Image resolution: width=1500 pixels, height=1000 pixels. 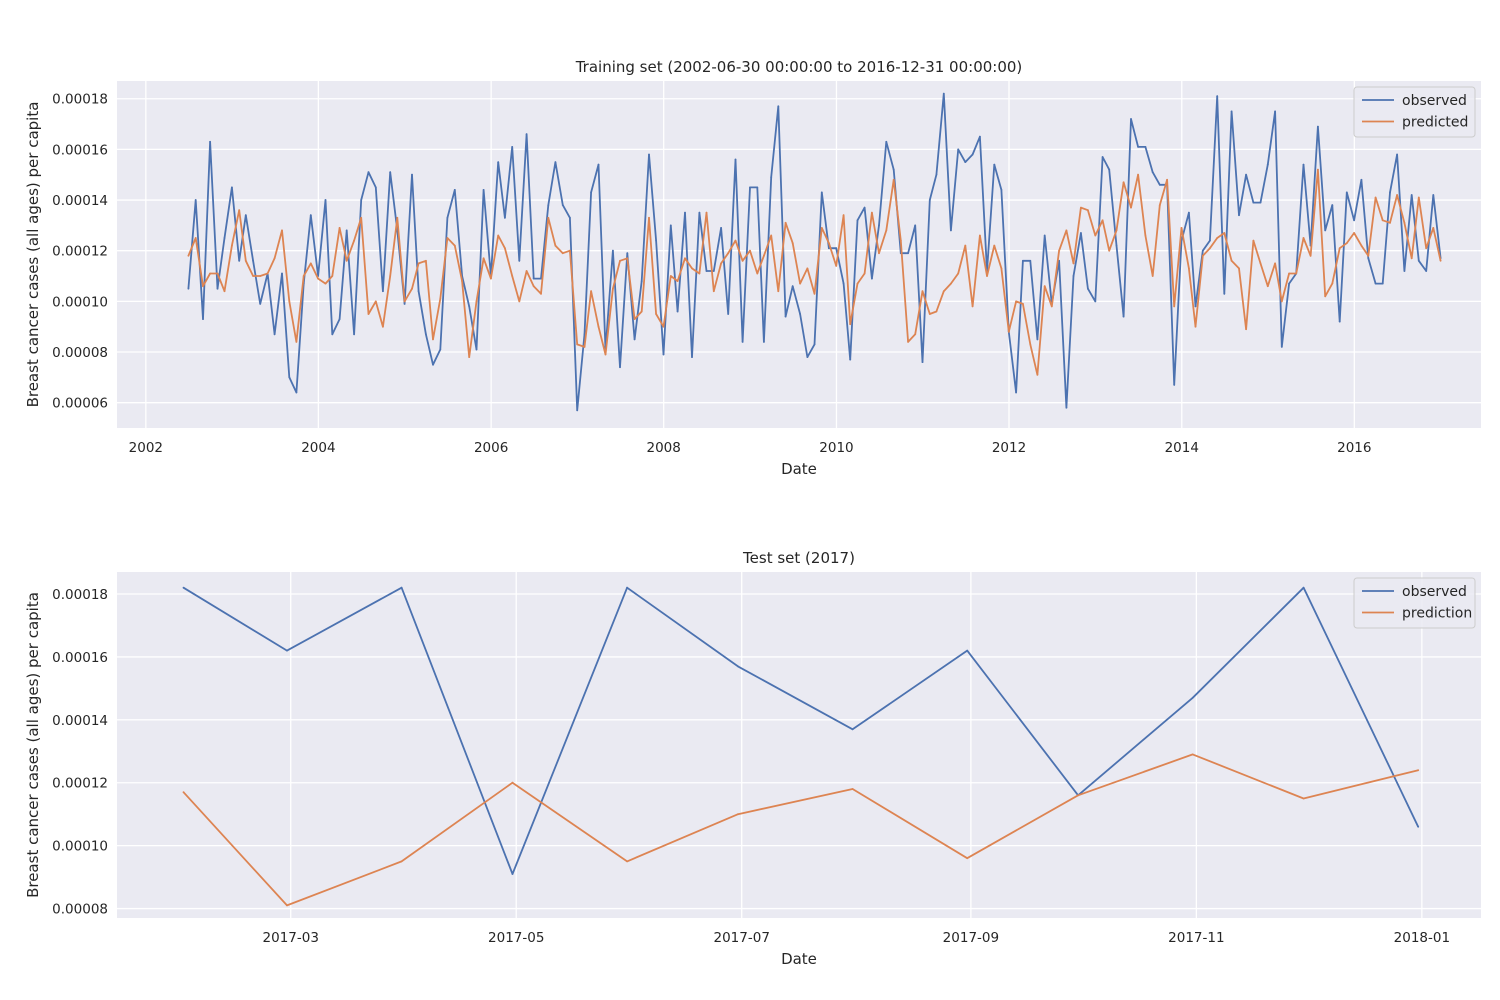 I want to click on x-tick-label: 2014, so click(x=1182, y=448).